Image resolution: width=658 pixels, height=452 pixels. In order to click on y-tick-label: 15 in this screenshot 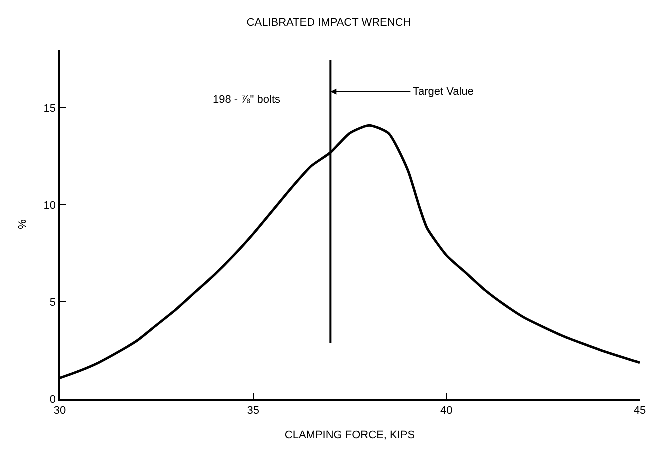, I will do `click(50, 109)`.